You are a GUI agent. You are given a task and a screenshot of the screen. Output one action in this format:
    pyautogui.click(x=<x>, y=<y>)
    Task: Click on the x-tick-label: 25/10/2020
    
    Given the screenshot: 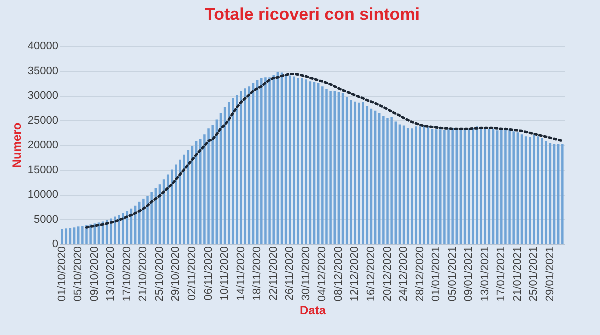 What is the action you would take?
    pyautogui.click(x=160, y=274)
    